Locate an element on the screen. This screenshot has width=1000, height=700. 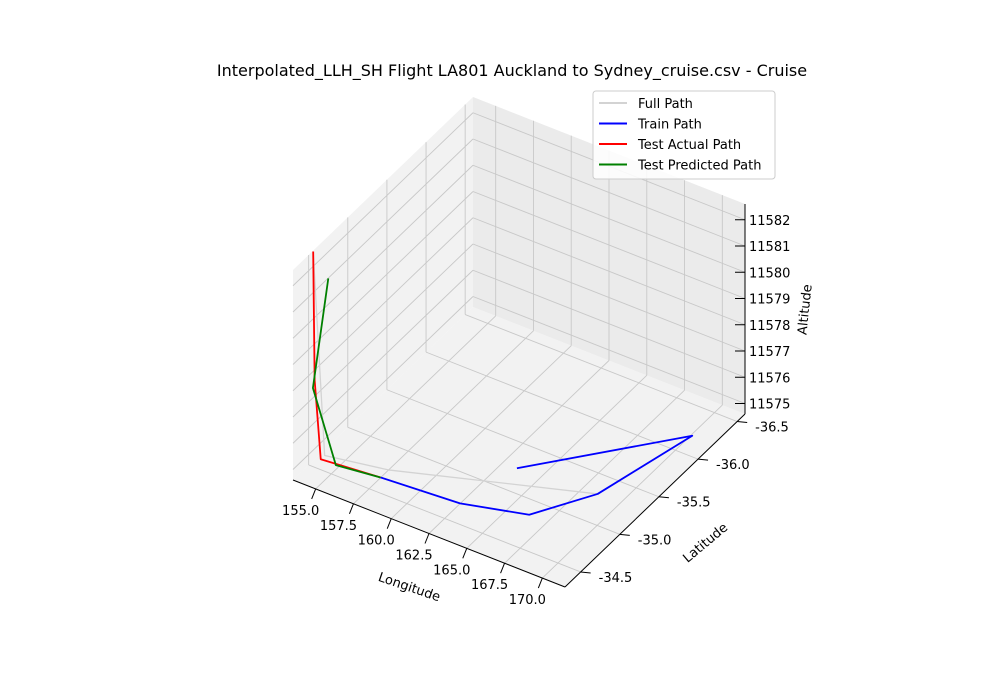
y-tick-label-3: -35.0 is located at coordinates (655, 540).